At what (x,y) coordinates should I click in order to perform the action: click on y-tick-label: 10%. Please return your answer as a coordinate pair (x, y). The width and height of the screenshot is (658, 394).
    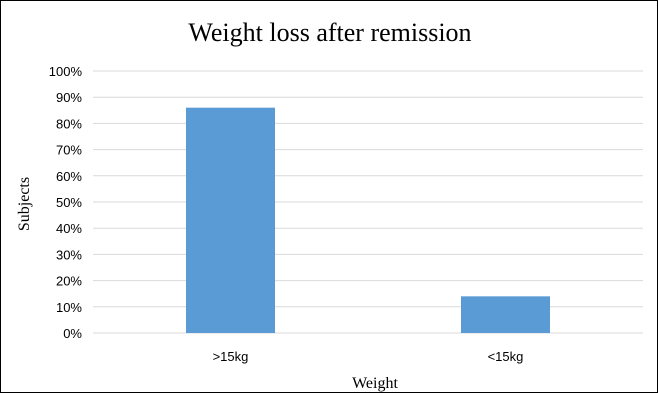
    Looking at the image, I should click on (69, 307).